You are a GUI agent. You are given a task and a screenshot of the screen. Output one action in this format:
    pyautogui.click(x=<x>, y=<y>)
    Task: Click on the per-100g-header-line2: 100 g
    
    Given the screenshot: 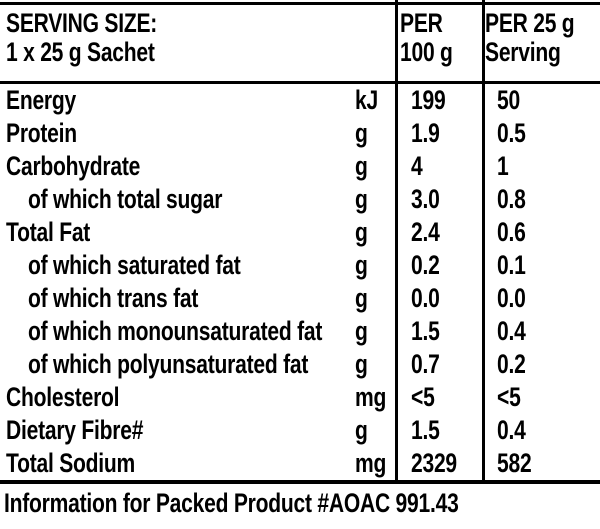 What is the action you would take?
    pyautogui.click(x=426, y=52)
    